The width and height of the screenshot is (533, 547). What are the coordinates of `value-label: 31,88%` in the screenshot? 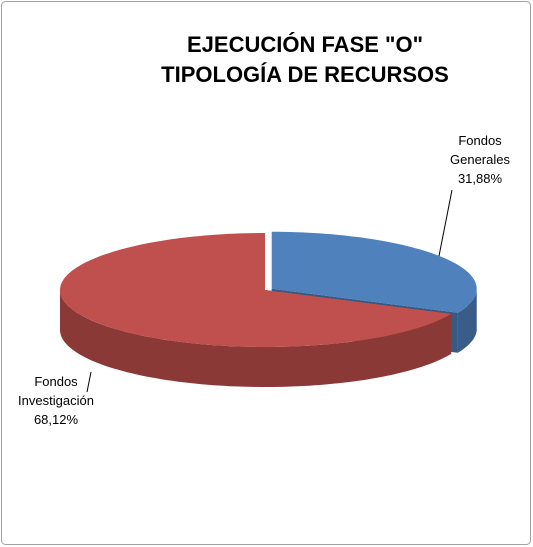 It's located at (480, 178).